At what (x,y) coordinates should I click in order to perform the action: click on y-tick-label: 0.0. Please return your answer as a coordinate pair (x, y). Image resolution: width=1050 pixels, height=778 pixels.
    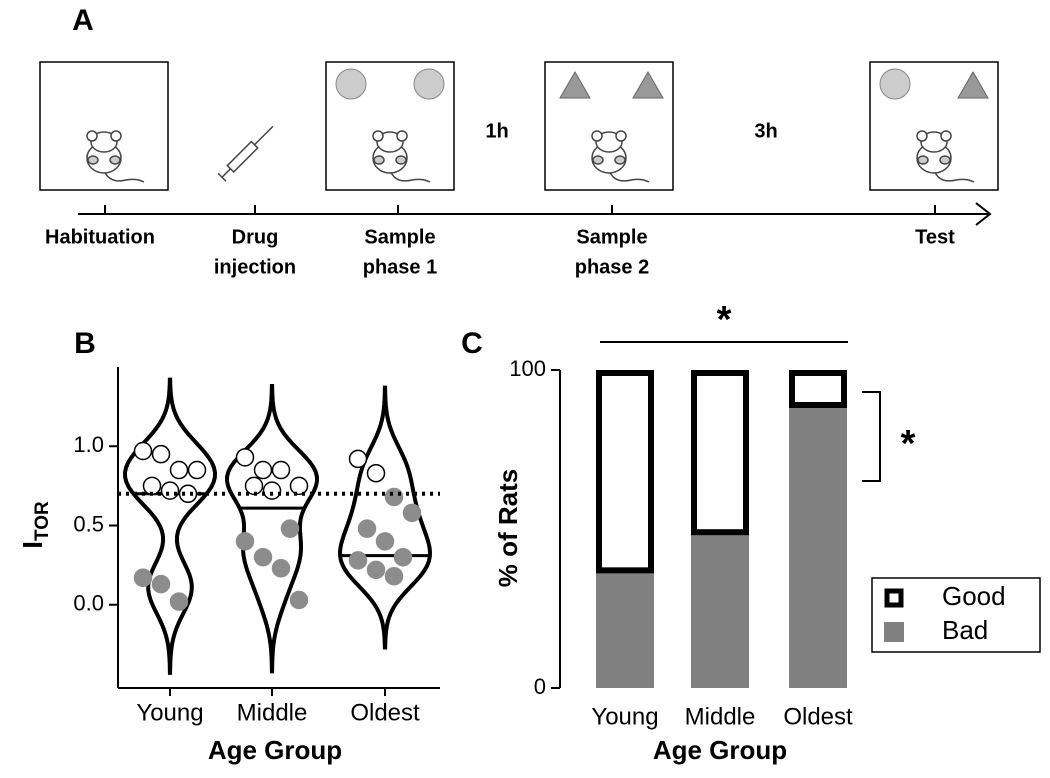
    Looking at the image, I should click on (88, 603).